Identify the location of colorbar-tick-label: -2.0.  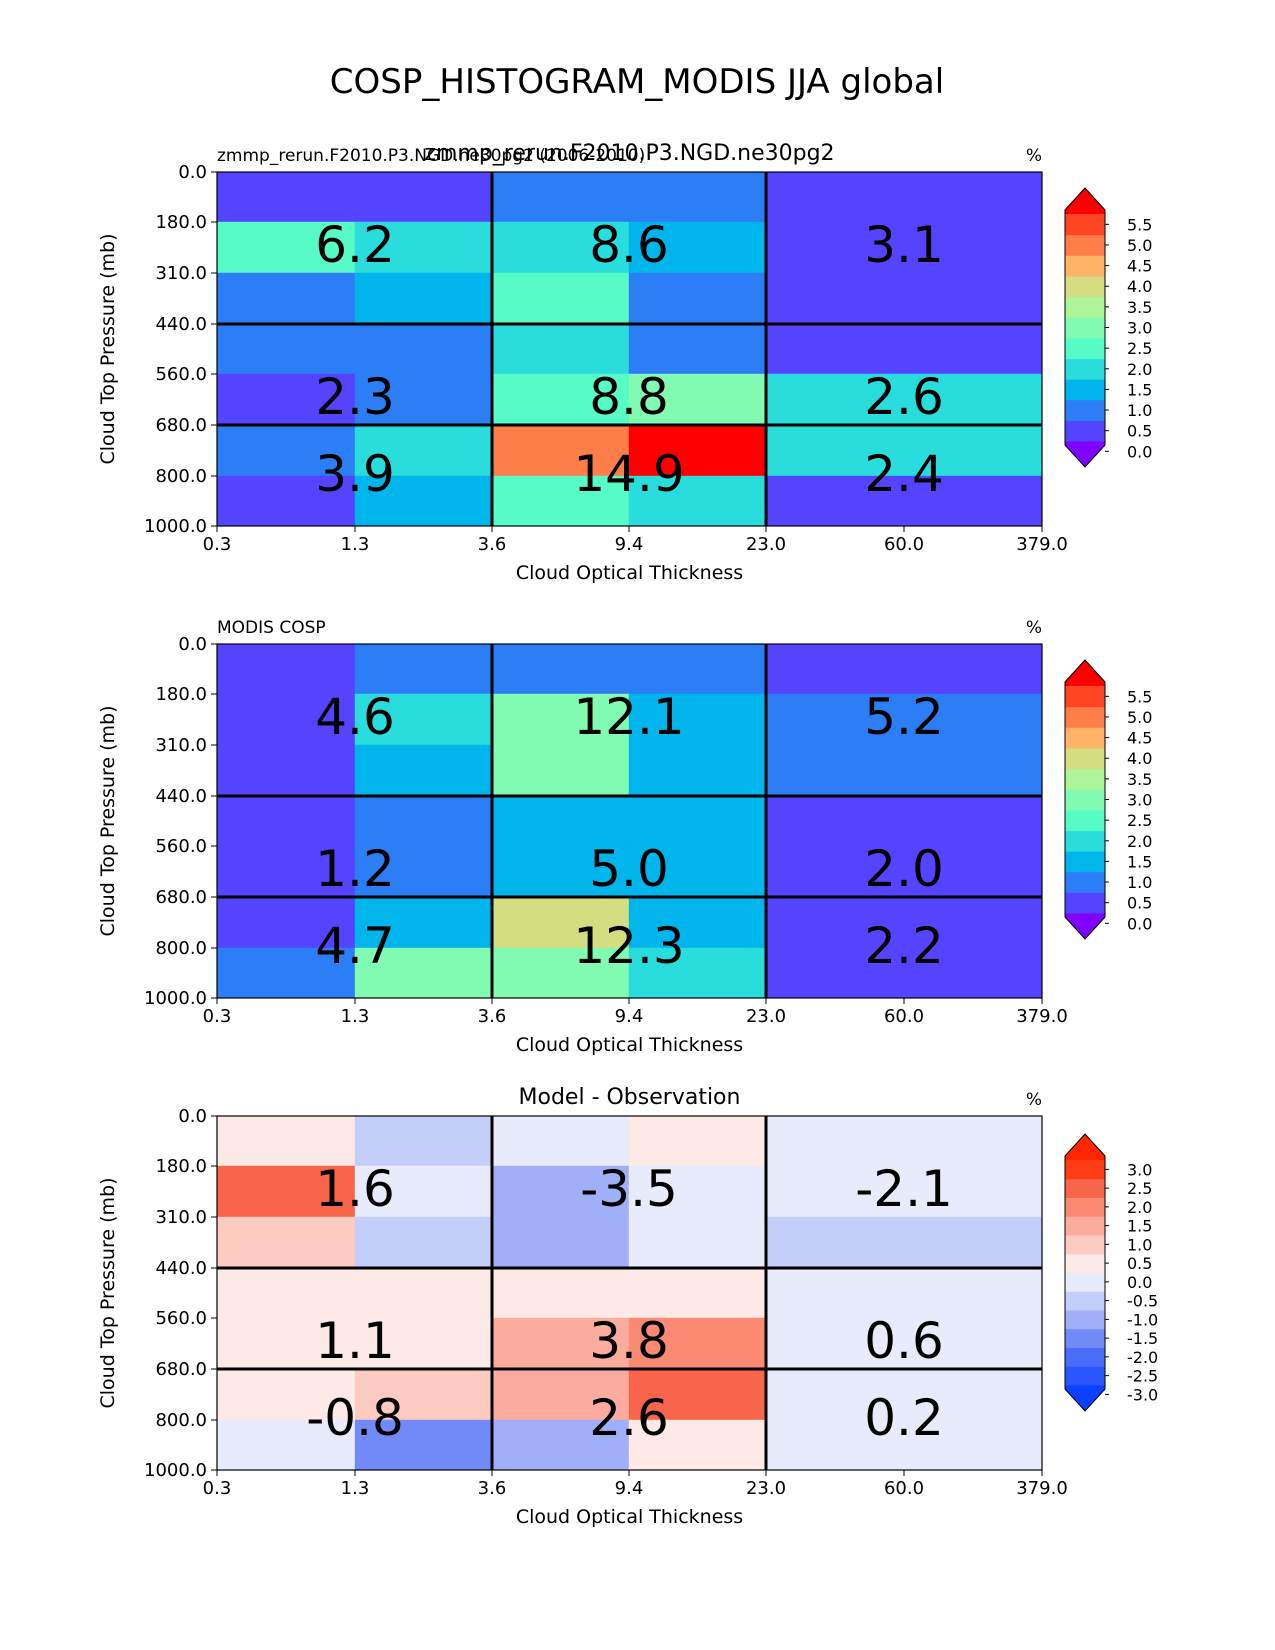
(1142, 1357).